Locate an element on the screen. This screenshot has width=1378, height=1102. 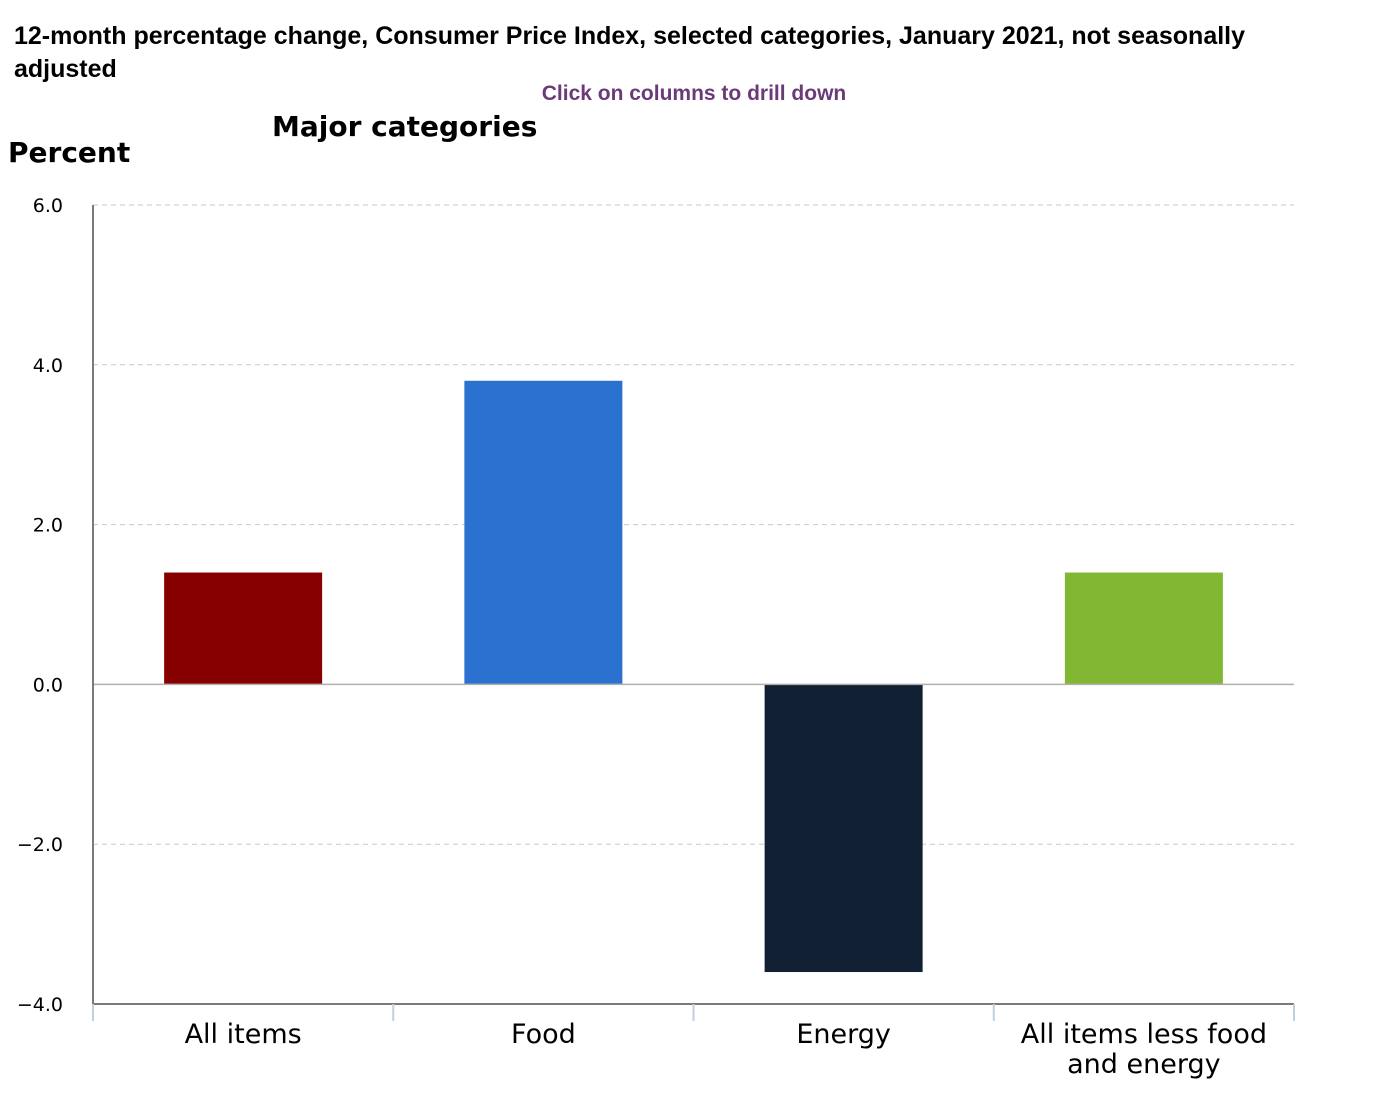
y-axis-label: Percent is located at coordinates (69, 152).